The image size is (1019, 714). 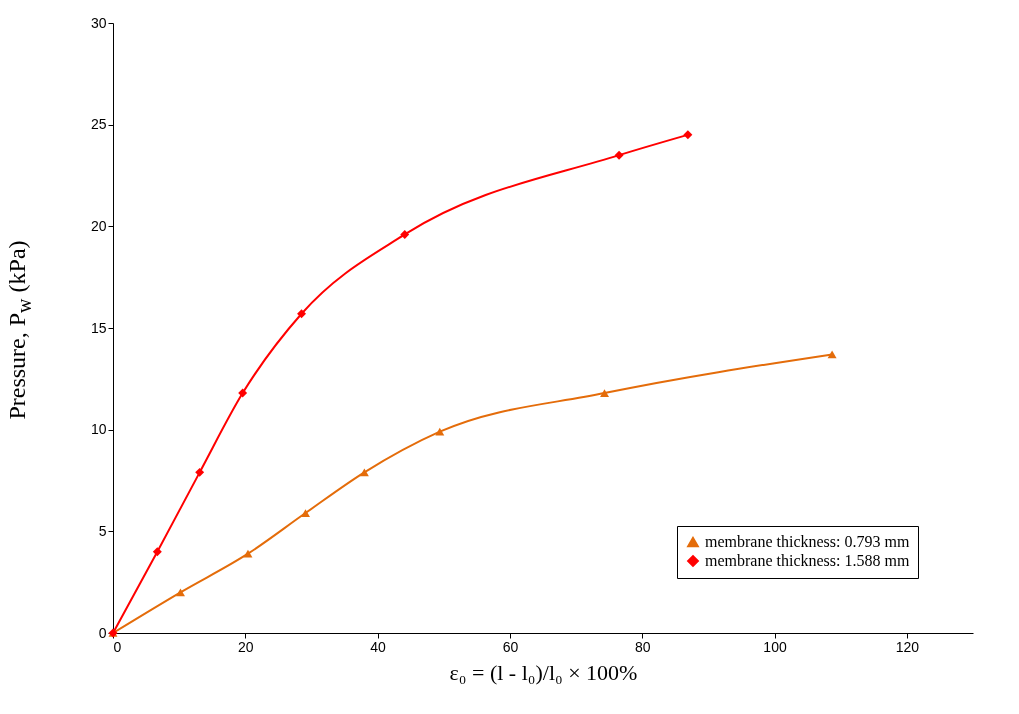 What do you see at coordinates (98, 22) in the screenshot?
I see `y-tick-label: 30` at bounding box center [98, 22].